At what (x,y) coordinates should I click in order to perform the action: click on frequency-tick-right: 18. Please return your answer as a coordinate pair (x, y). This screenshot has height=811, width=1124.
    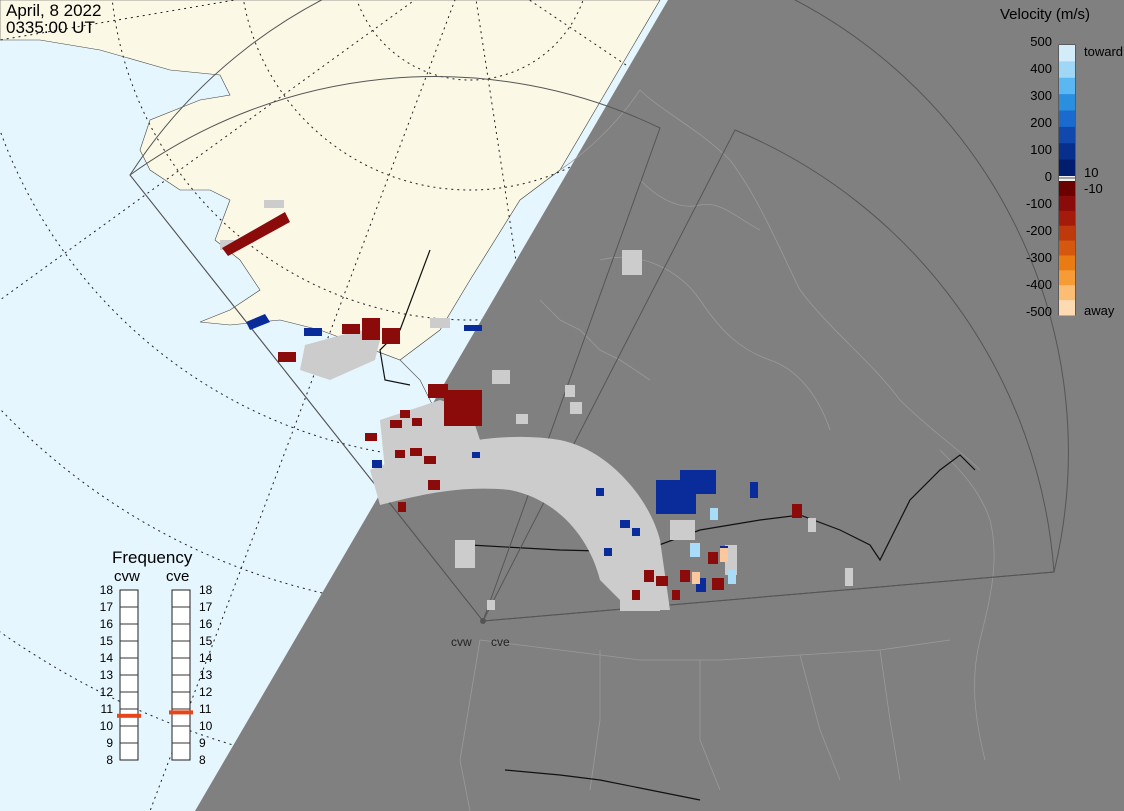
    Looking at the image, I should click on (206, 590).